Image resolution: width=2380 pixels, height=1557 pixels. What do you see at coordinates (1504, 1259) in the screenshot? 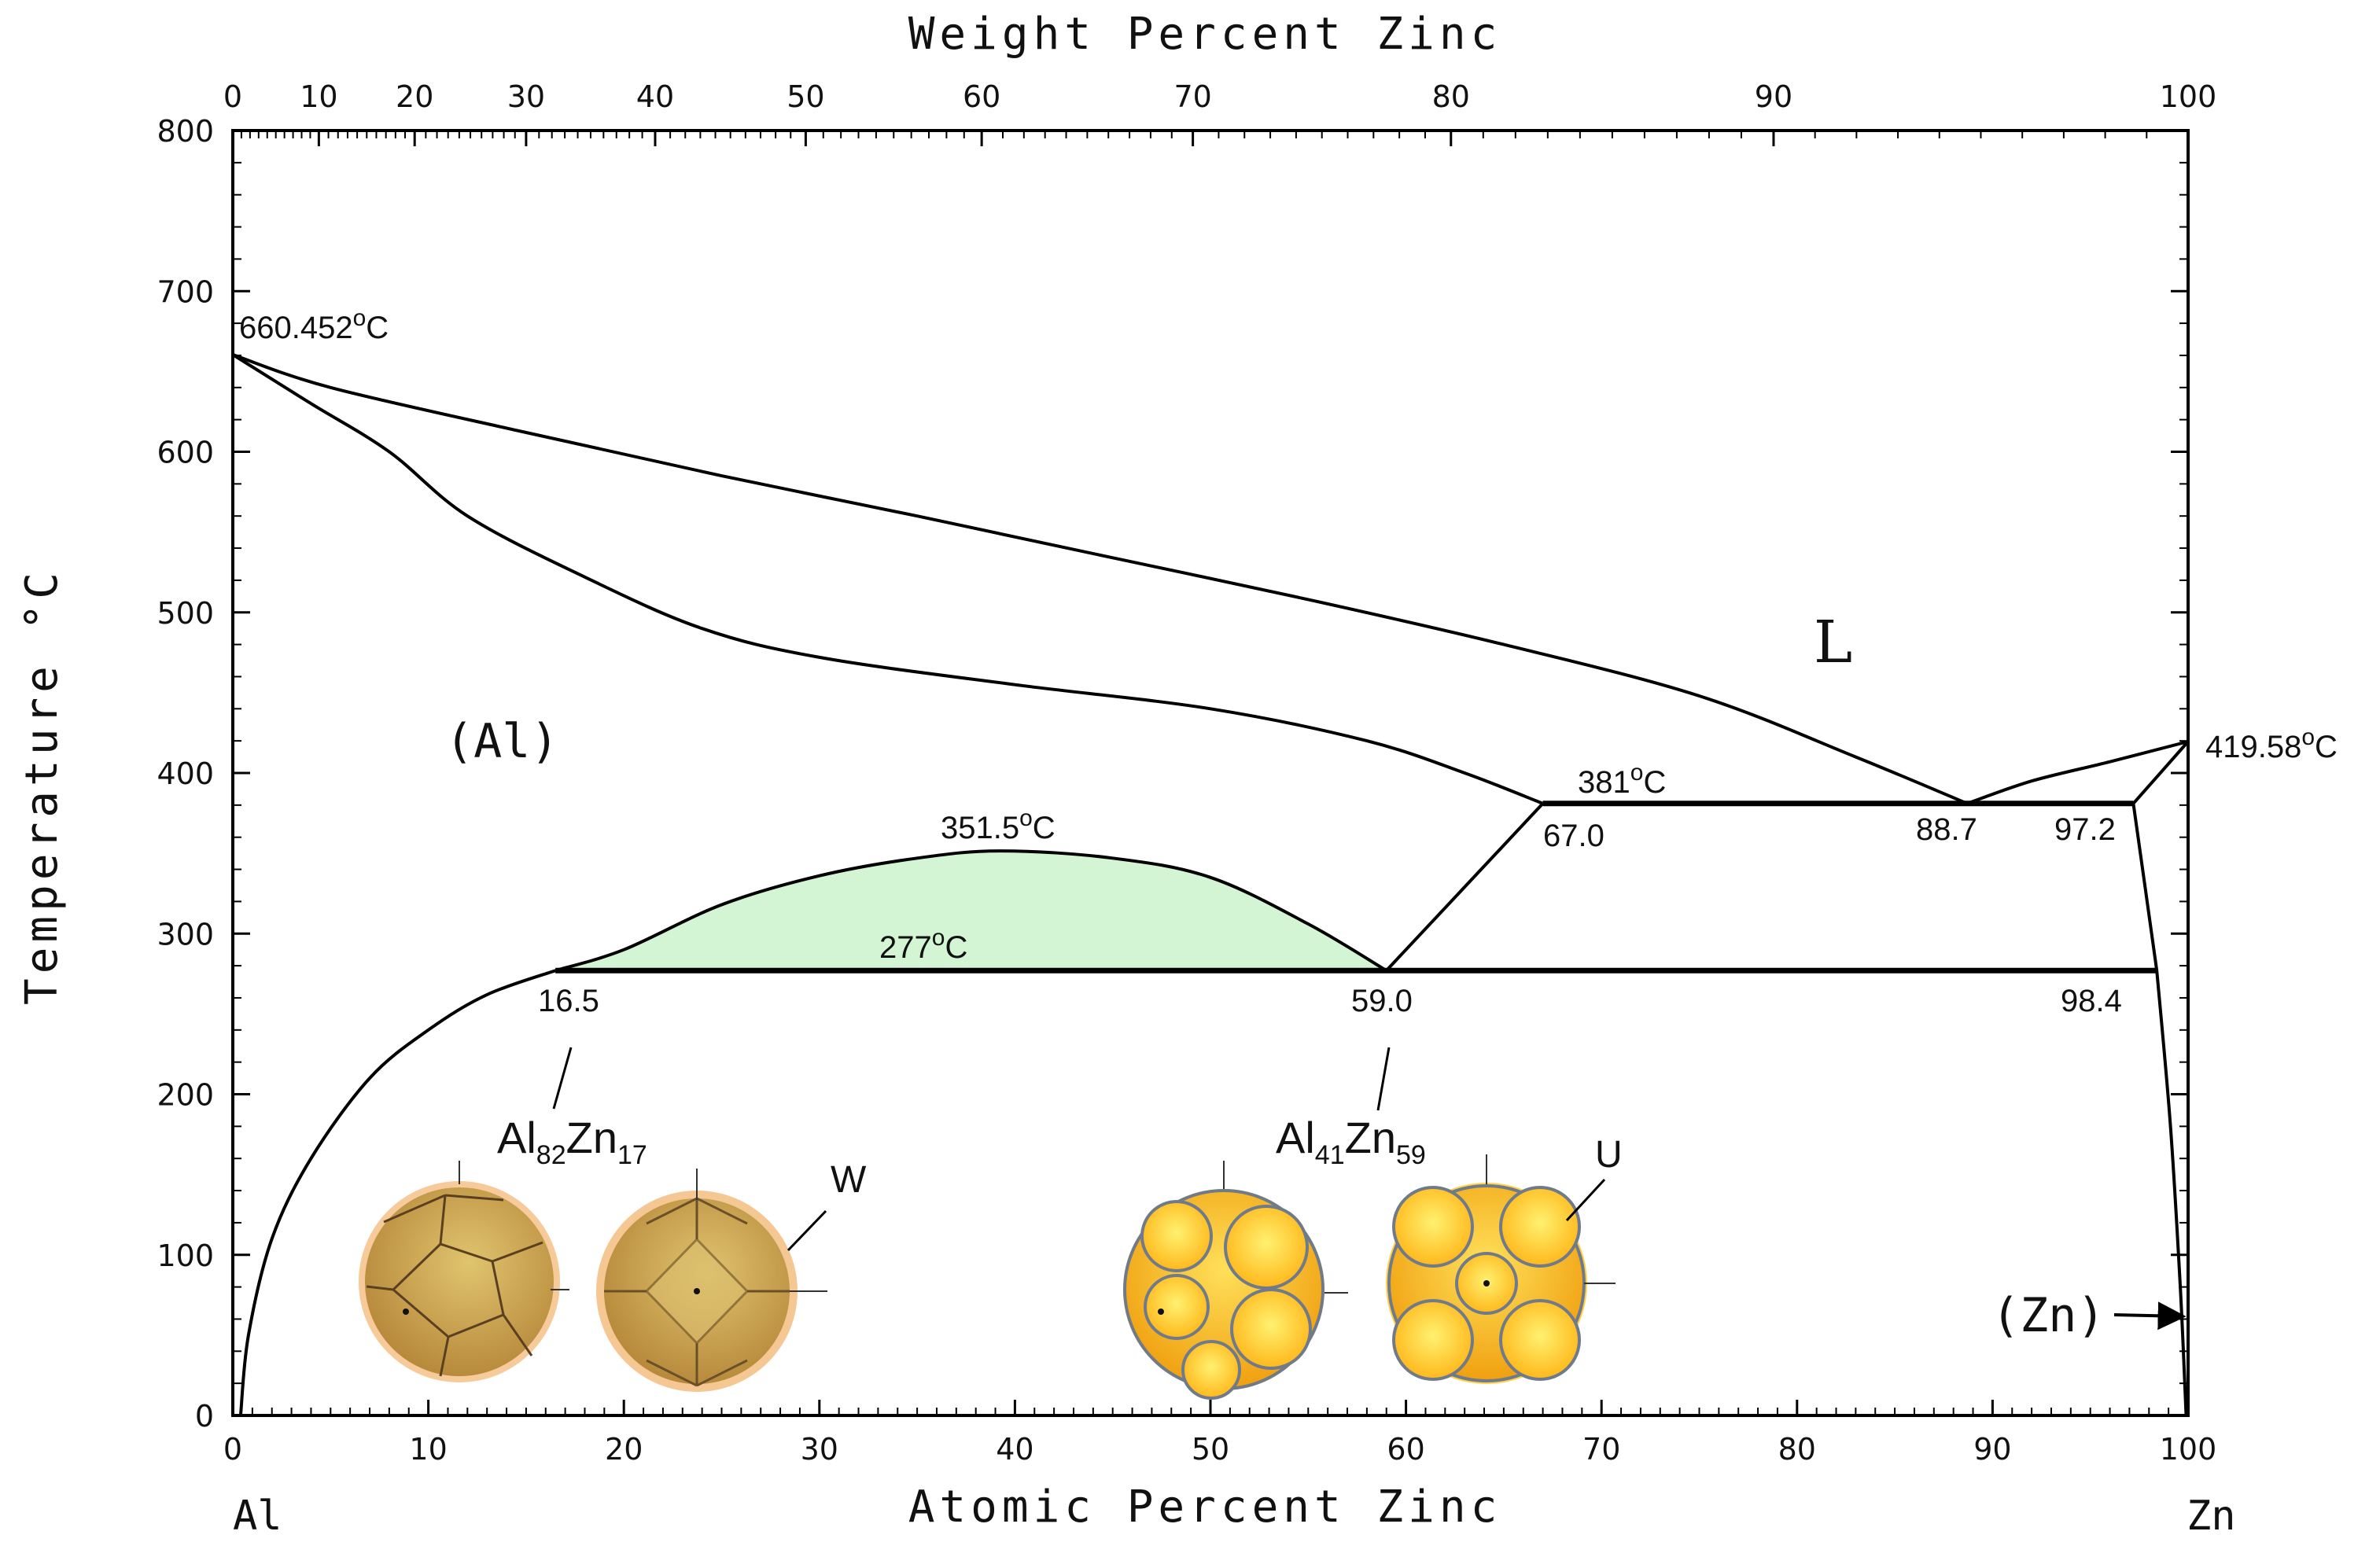
I see `cluster-u-2: U` at bounding box center [1504, 1259].